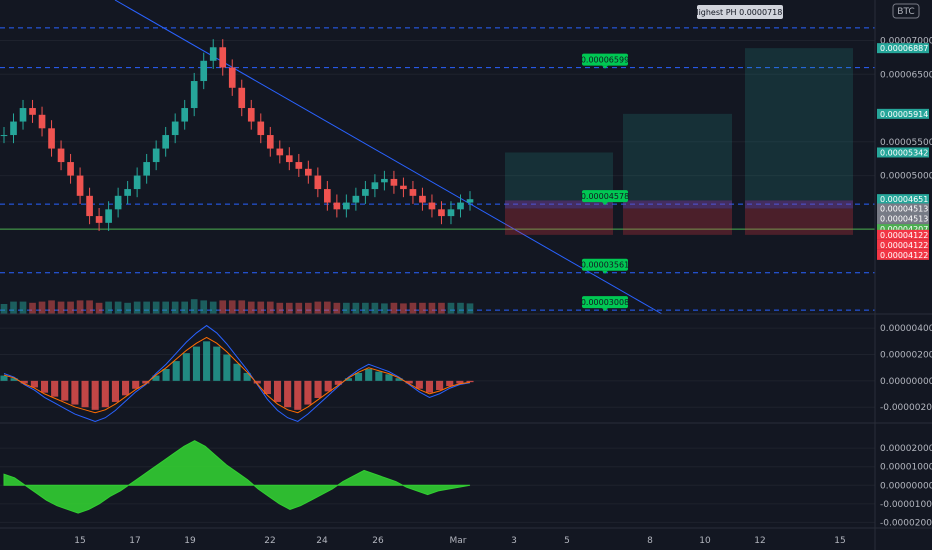 The width and height of the screenshot is (932, 550). What do you see at coordinates (705, 541) in the screenshot?
I see `time-tick-label: 10` at bounding box center [705, 541].